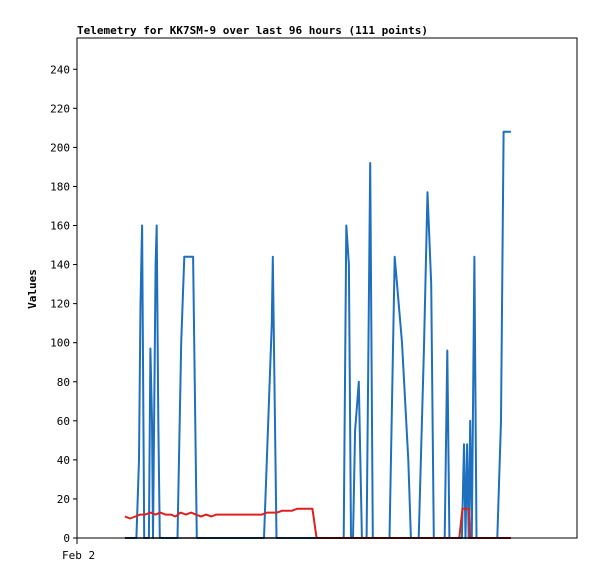 Image resolution: width=597 pixels, height=579 pixels. What do you see at coordinates (63, 460) in the screenshot?
I see `y-tick-label: 40` at bounding box center [63, 460].